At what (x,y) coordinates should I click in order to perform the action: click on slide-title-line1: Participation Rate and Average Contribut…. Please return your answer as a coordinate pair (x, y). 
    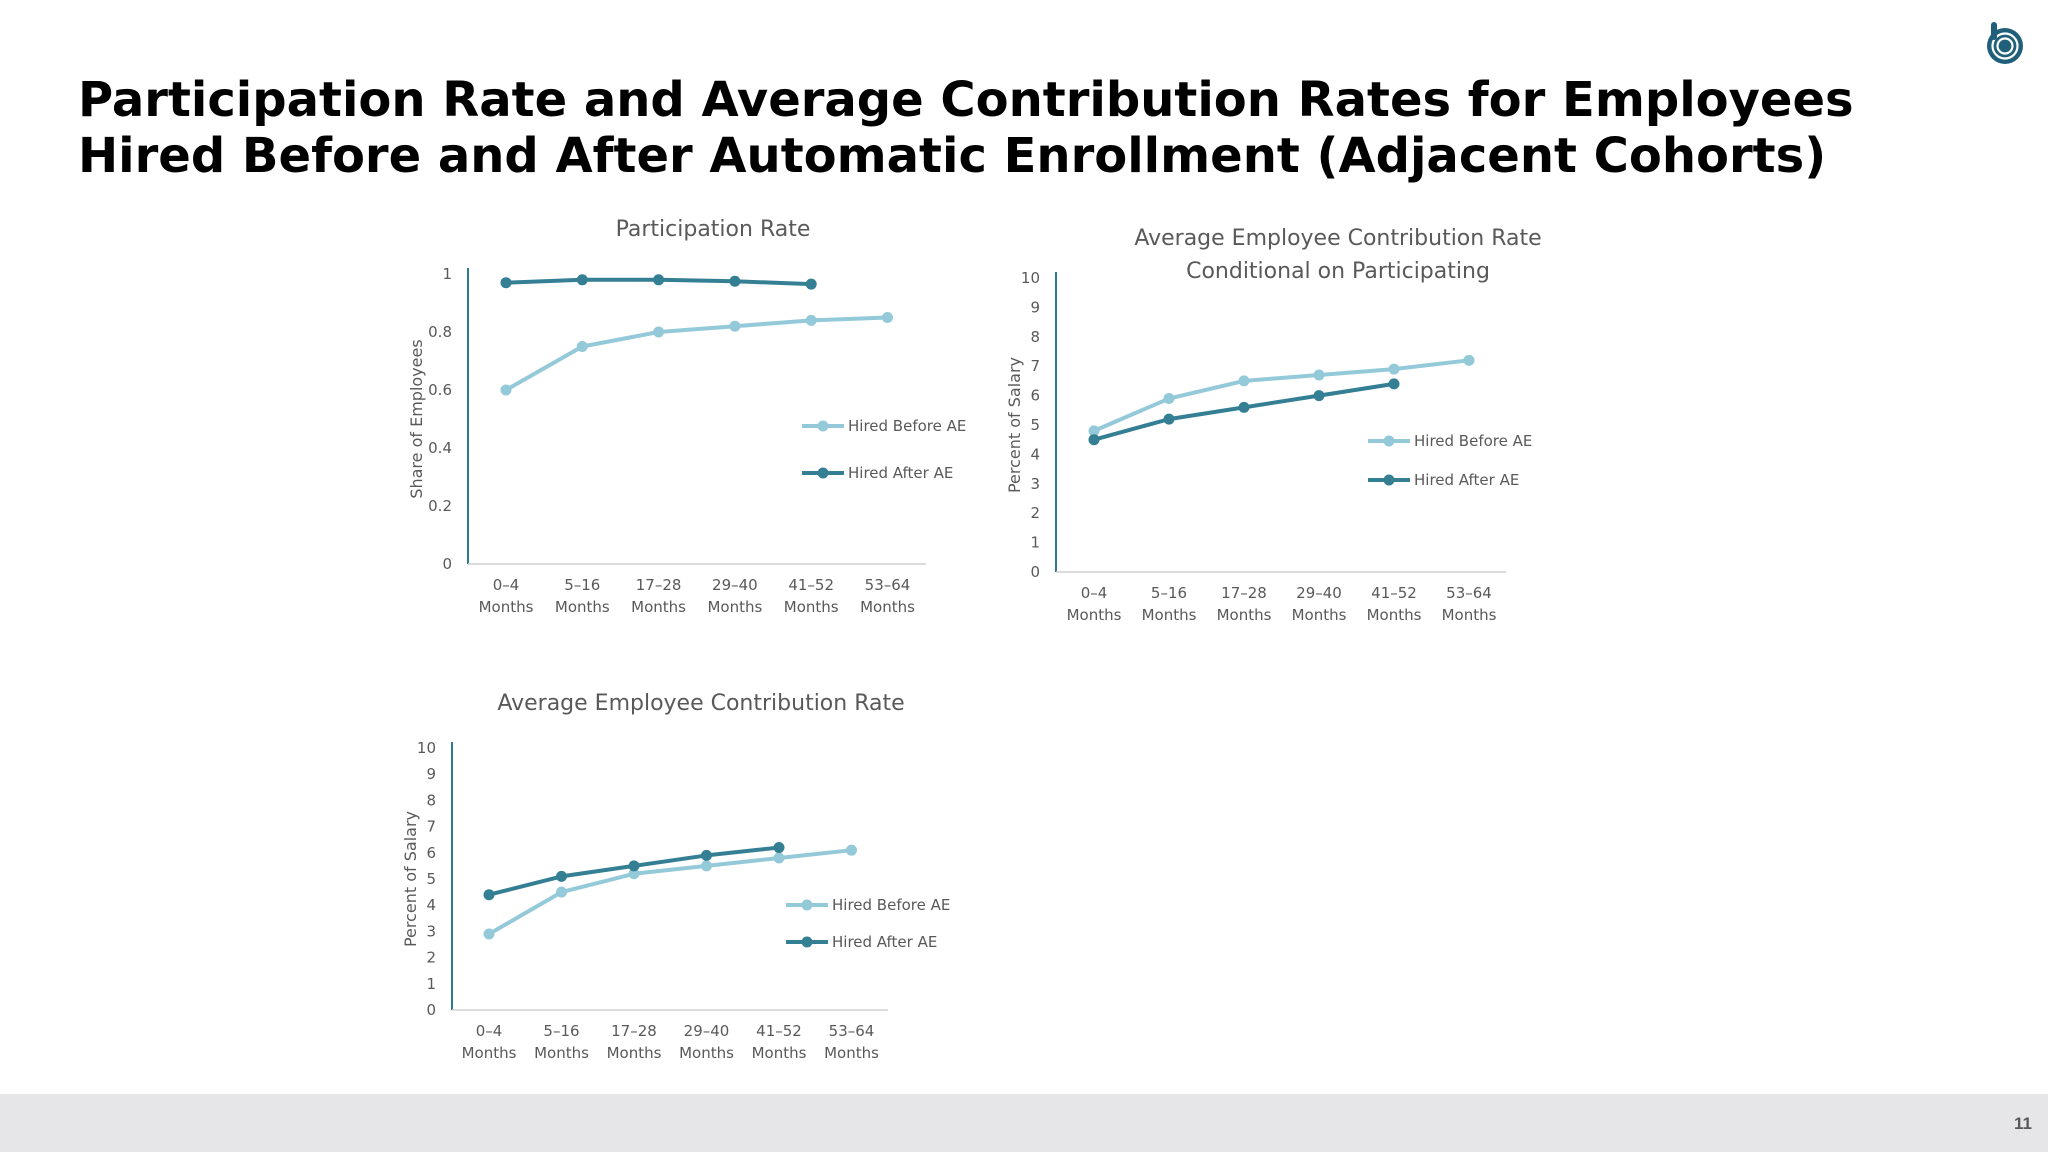
    Looking at the image, I should click on (966, 100).